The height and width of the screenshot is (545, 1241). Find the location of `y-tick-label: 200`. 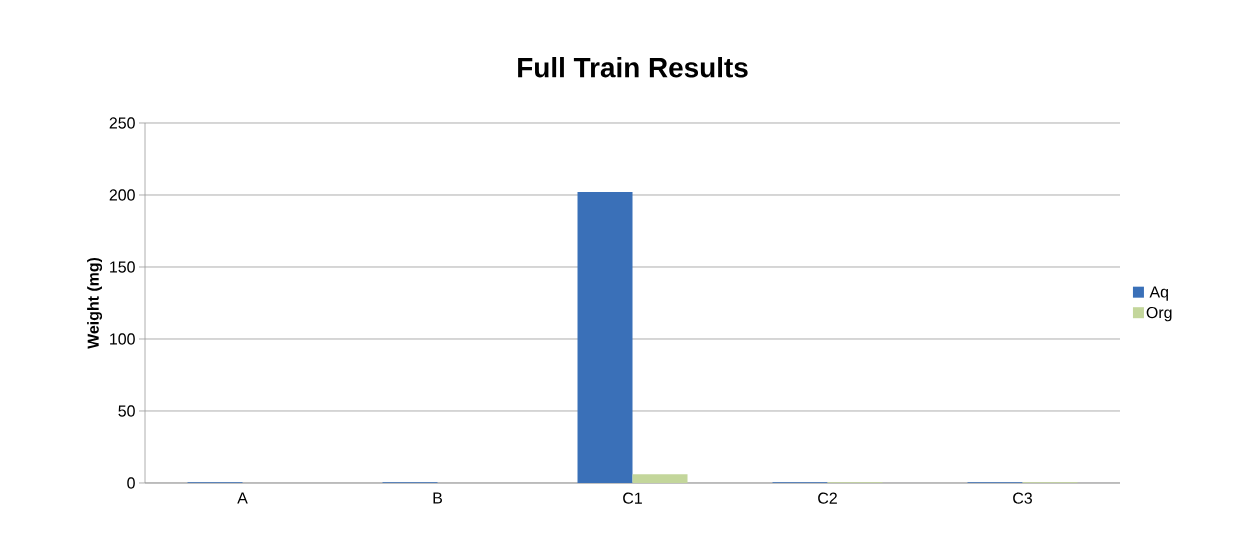

y-tick-label: 200 is located at coordinates (122, 195).